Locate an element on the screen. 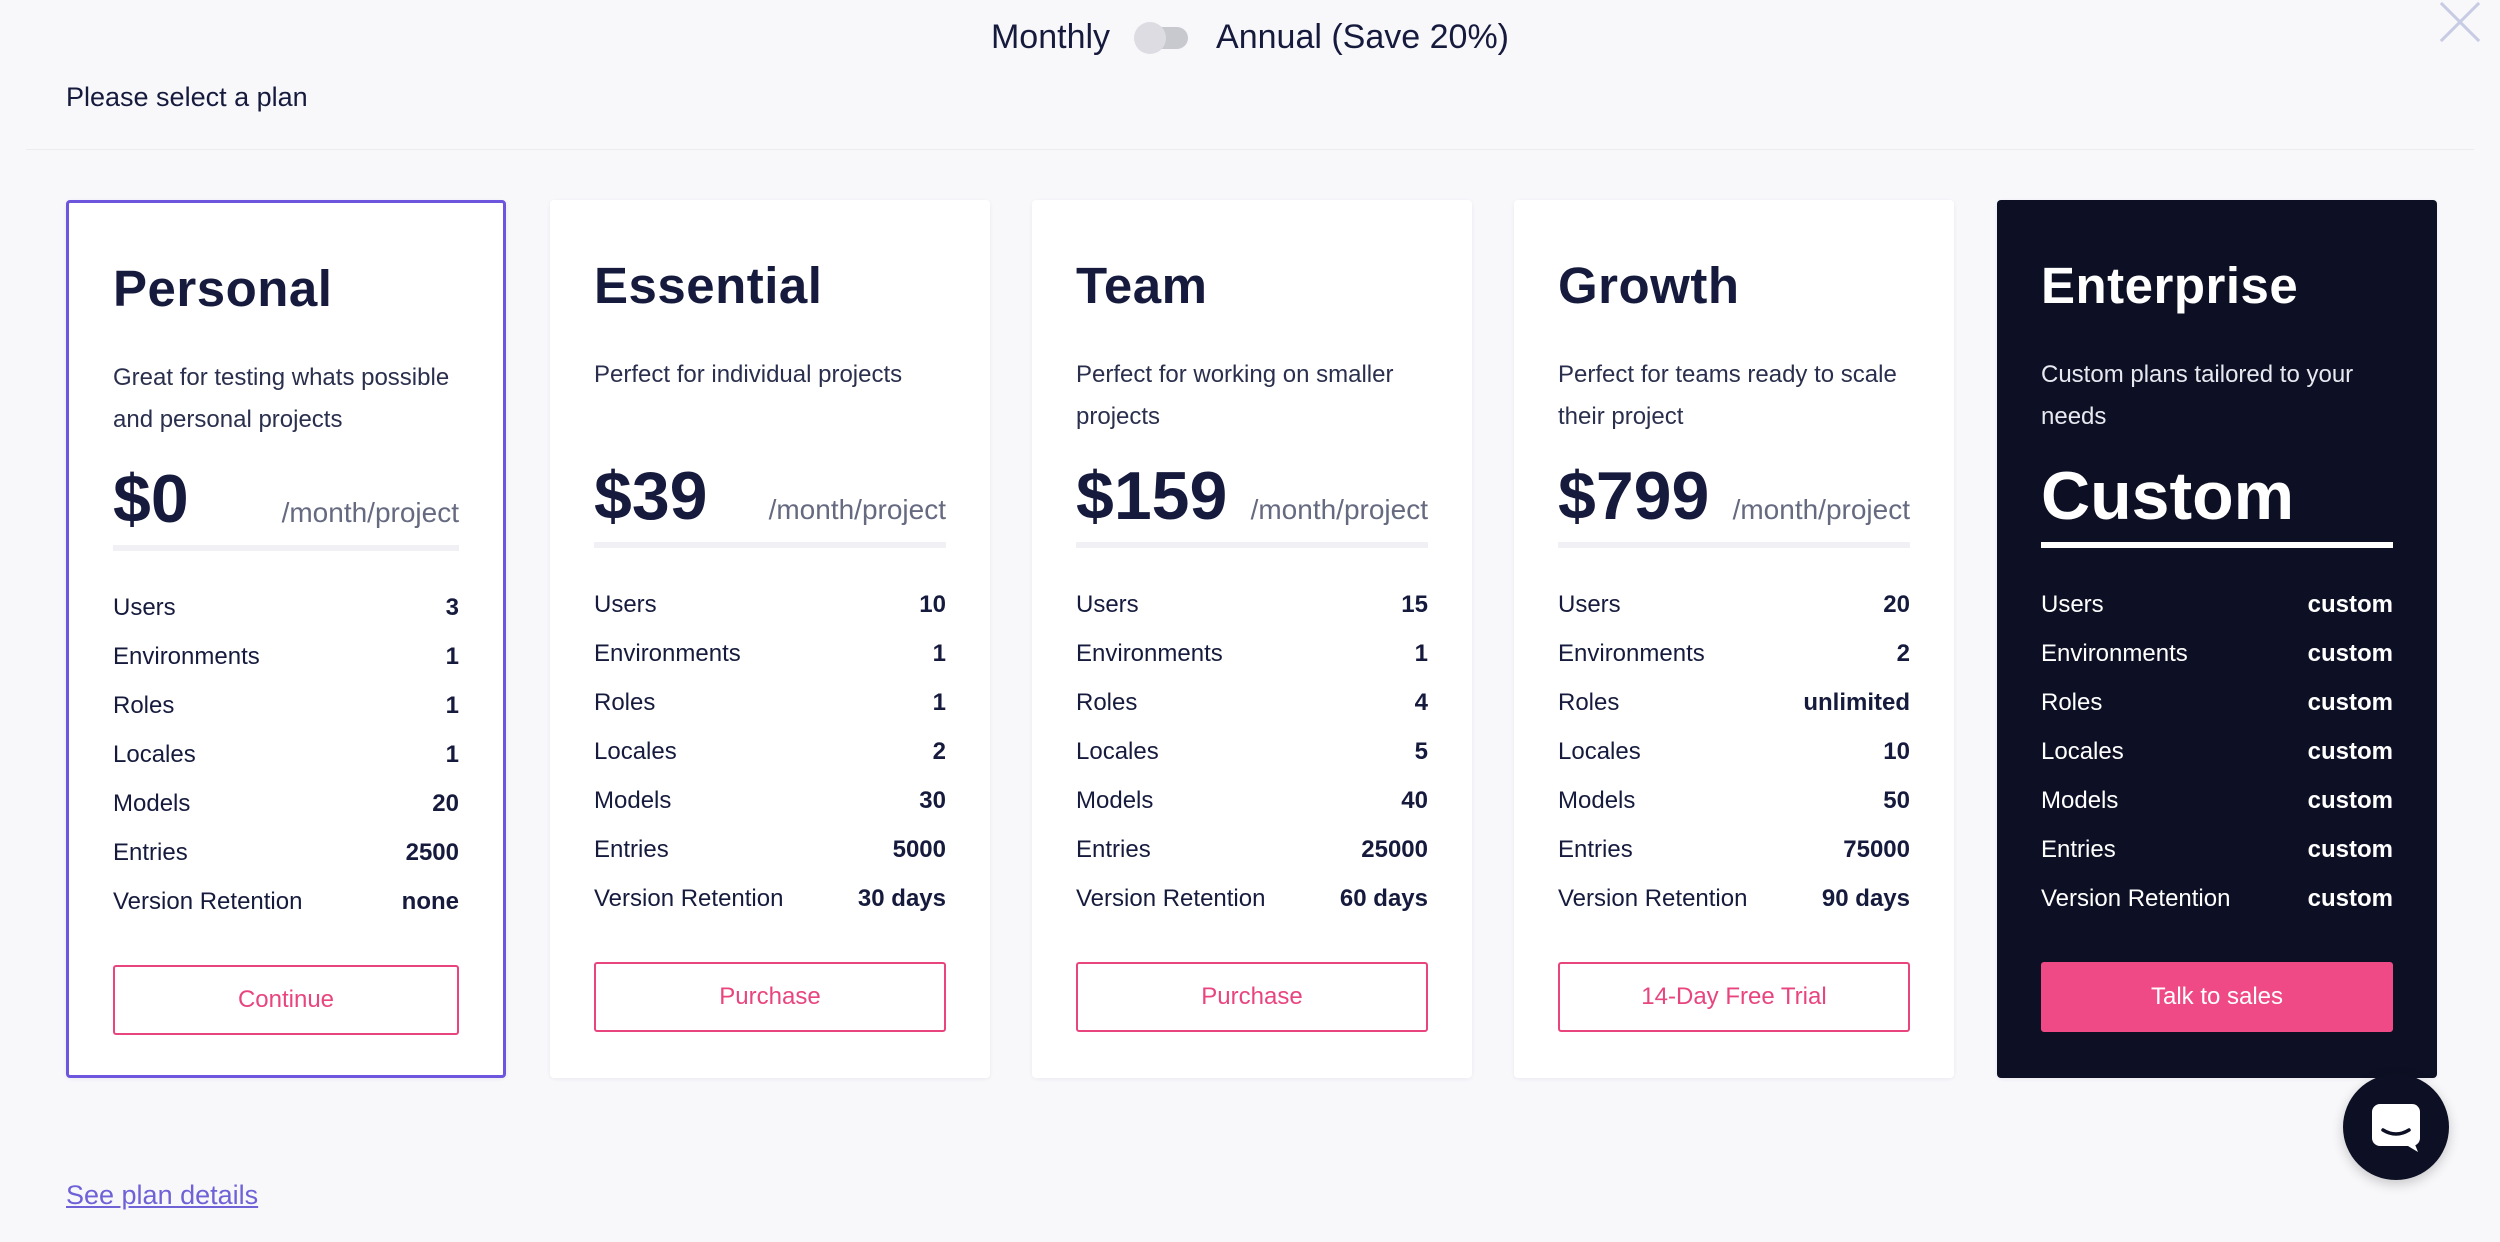 This screenshot has width=2500, height=1242. plan-name: Team is located at coordinates (1142, 285).